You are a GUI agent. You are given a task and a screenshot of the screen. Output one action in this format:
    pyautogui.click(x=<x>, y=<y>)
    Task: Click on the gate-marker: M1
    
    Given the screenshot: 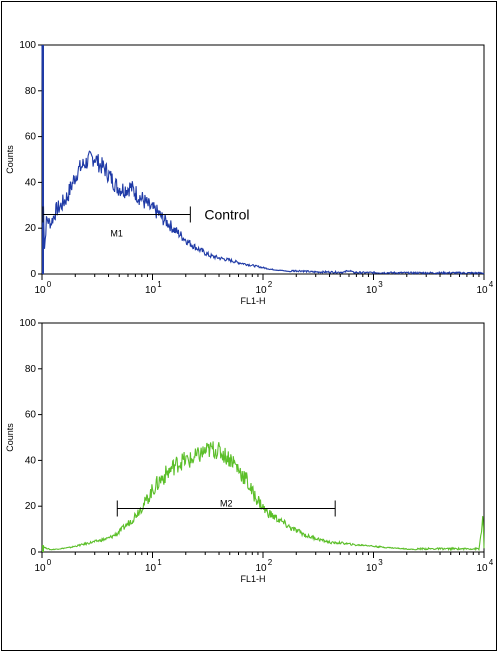 What is the action you would take?
    pyautogui.click(x=116, y=222)
    